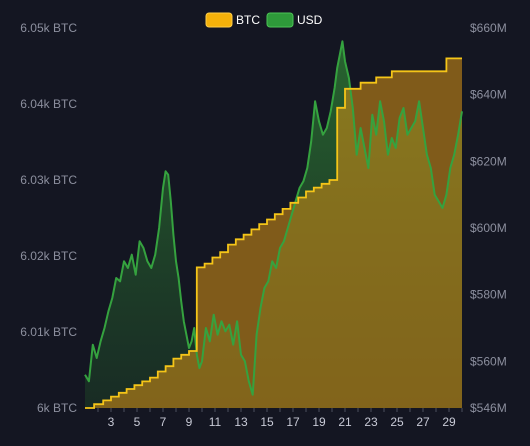 This screenshot has width=530, height=446. What do you see at coordinates (488, 295) in the screenshot?
I see `right-axis-tick: $580M` at bounding box center [488, 295].